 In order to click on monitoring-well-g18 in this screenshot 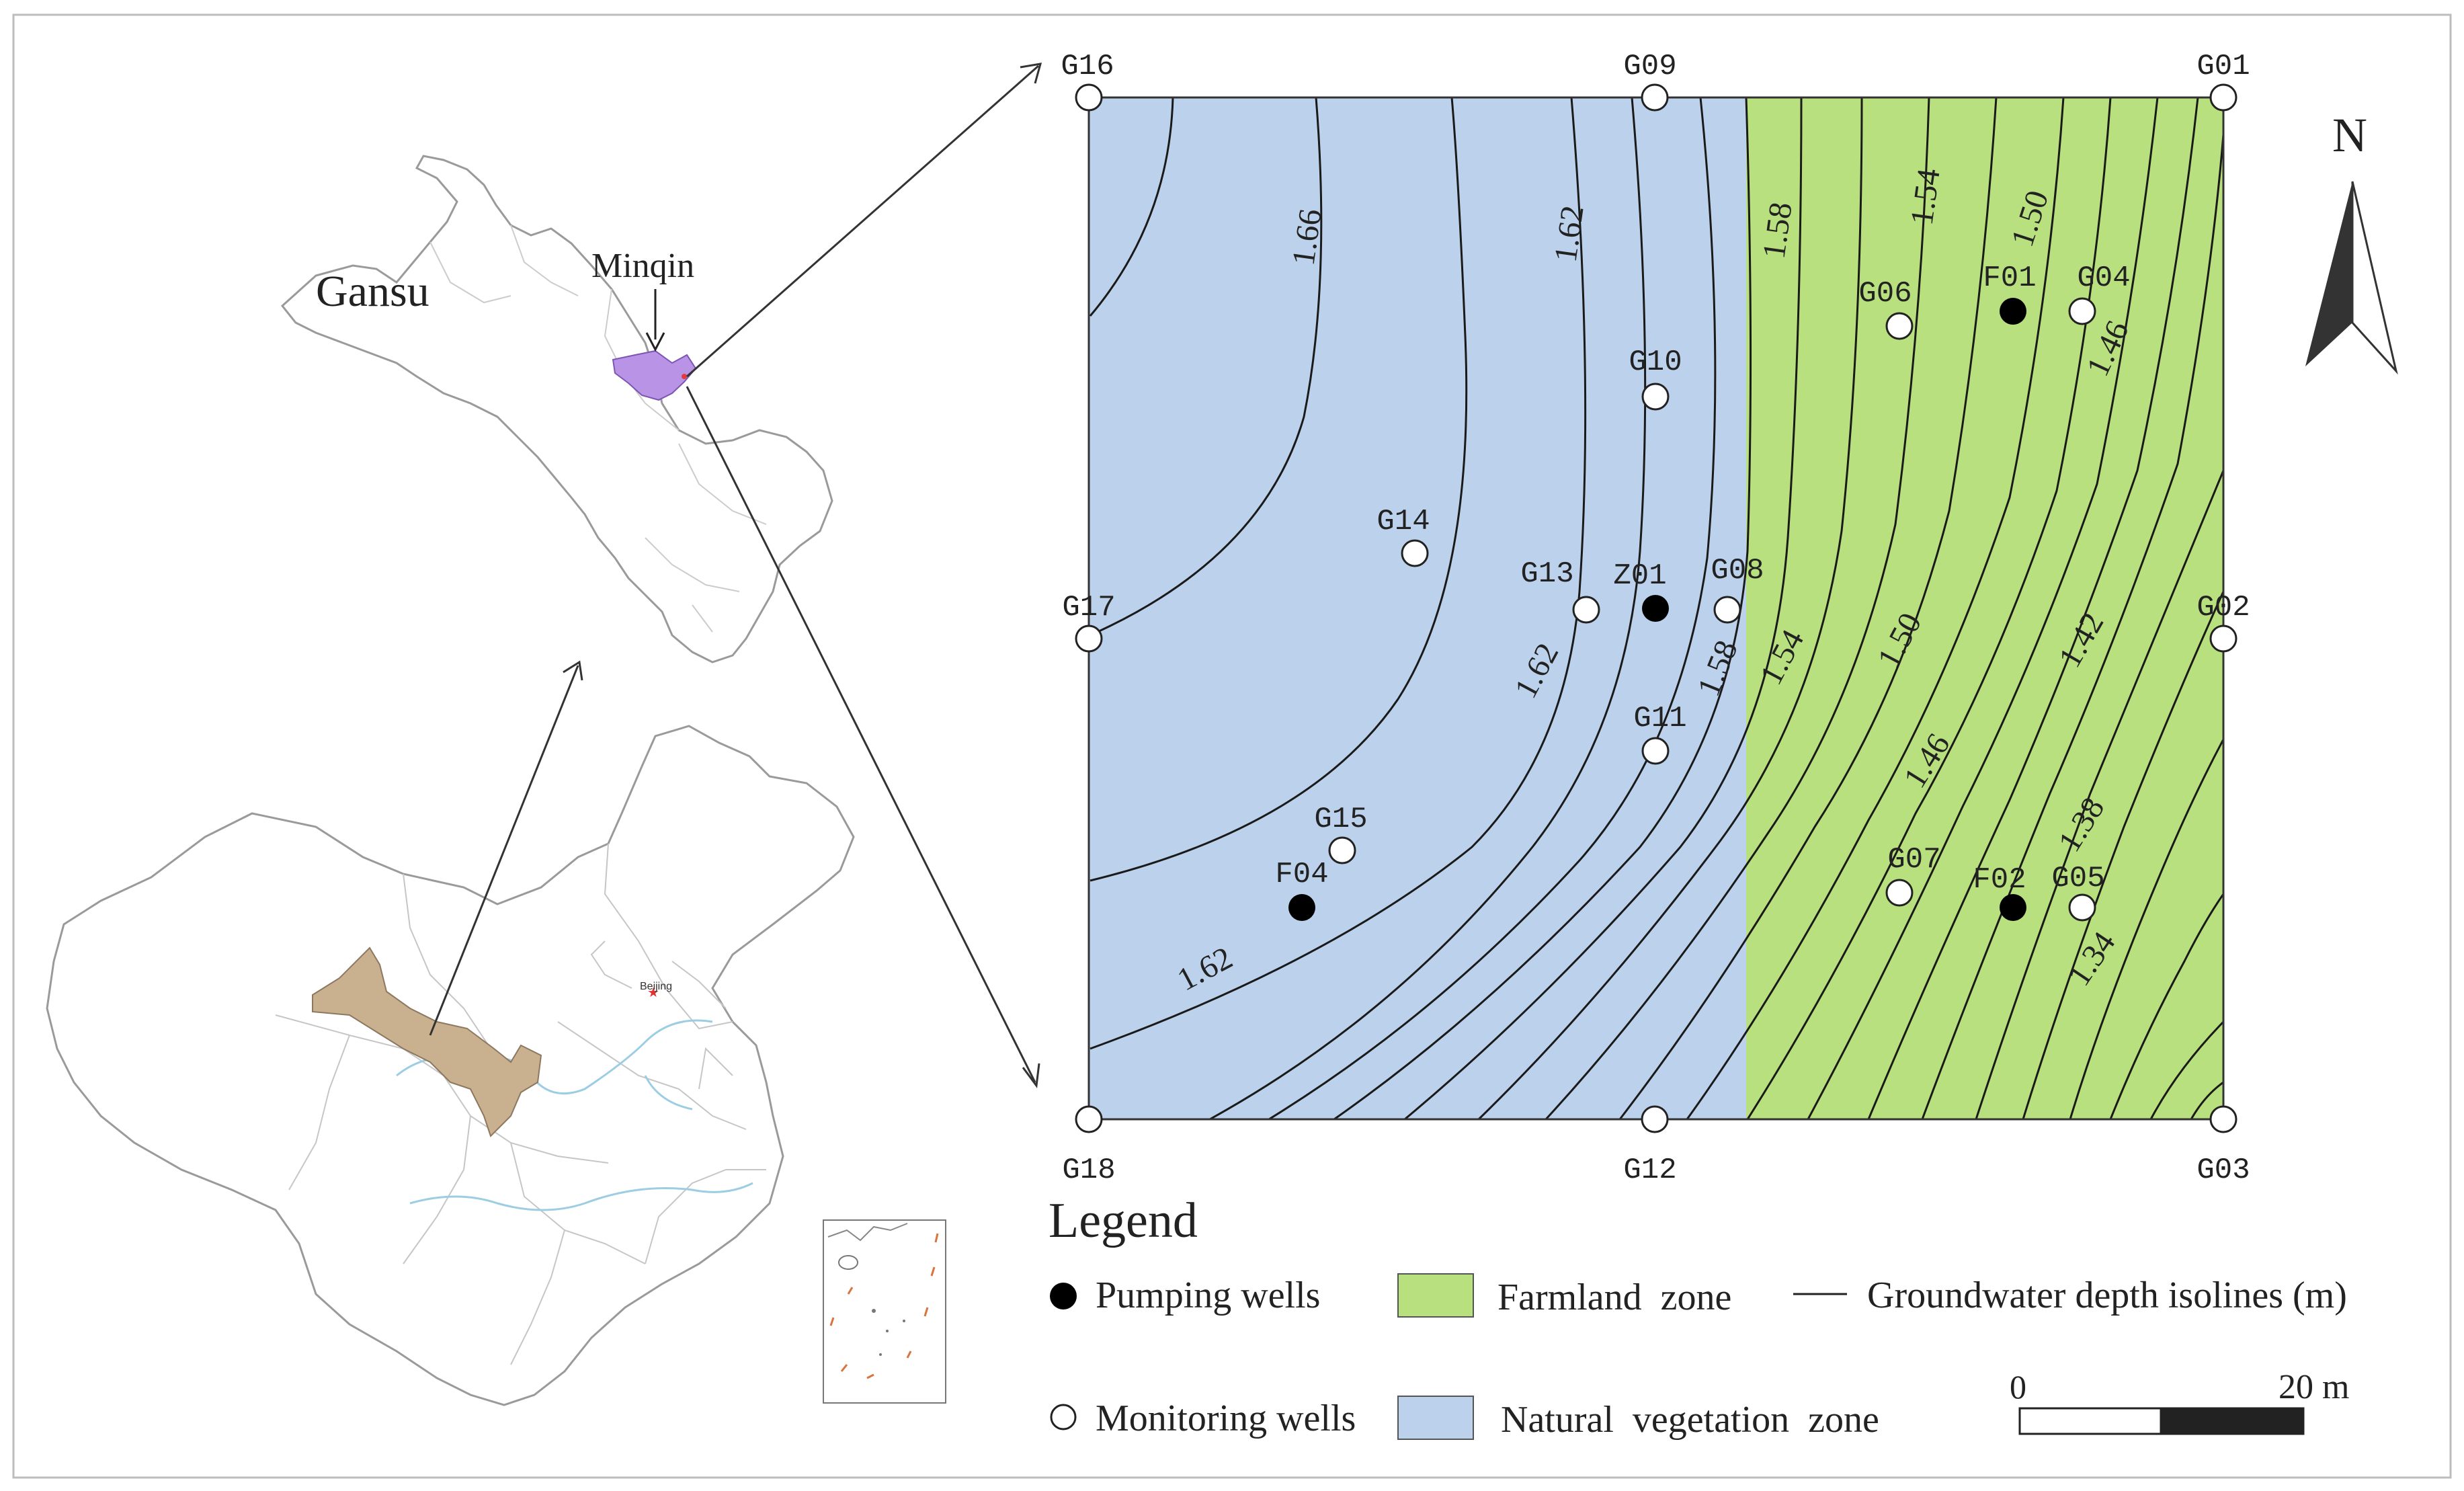, I will do `click(1089, 1119)`.